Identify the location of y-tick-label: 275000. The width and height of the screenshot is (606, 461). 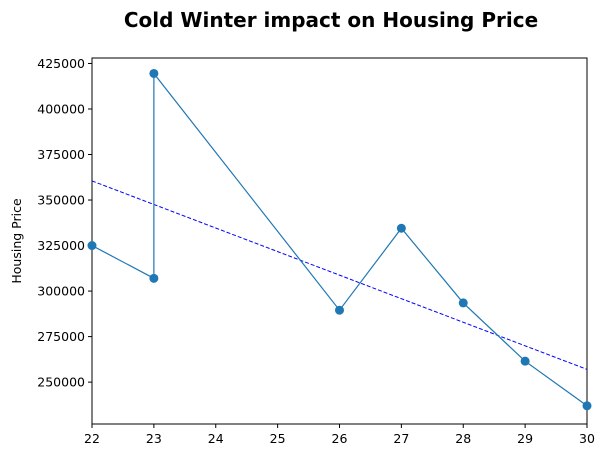
(61, 336).